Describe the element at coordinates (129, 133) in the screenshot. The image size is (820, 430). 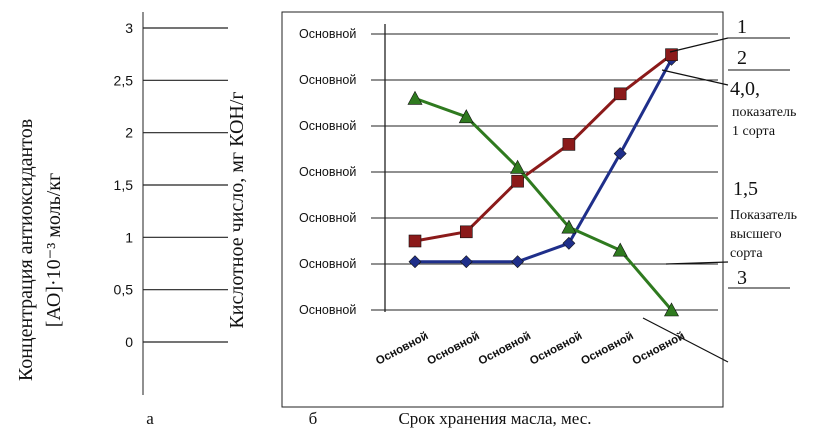
I see `left-axis-tick-label: 2` at that location.